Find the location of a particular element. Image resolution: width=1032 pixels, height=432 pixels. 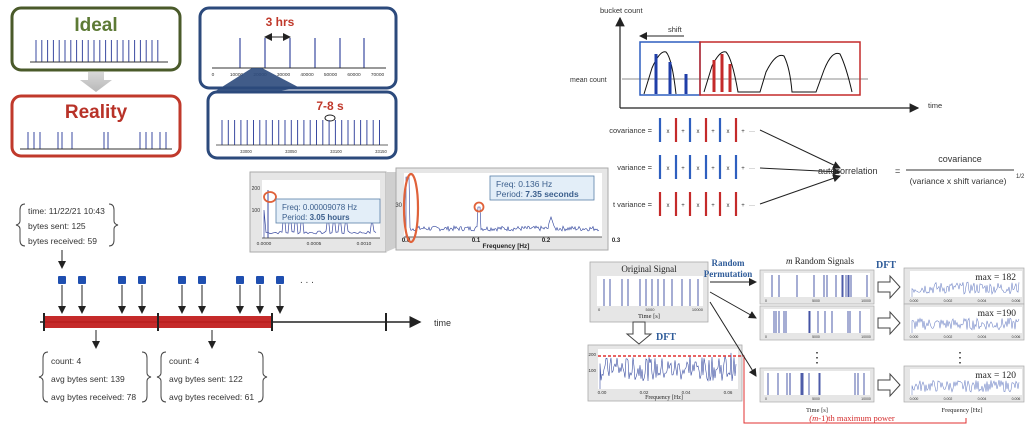

max-label: max = 120 is located at coordinates (995, 376).